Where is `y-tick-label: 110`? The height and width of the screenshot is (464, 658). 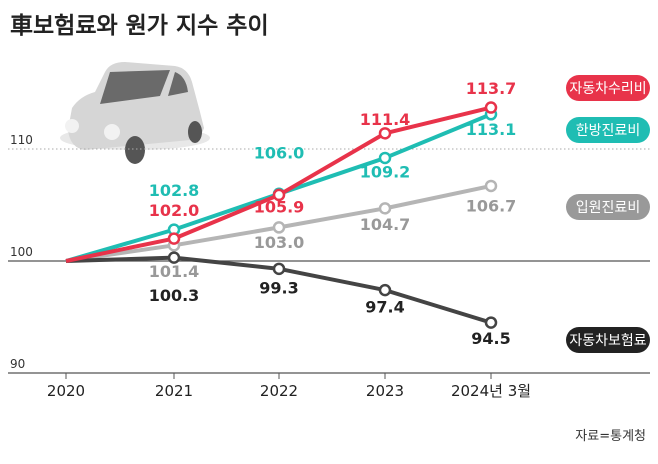
y-tick-label: 110 is located at coordinates (21, 140).